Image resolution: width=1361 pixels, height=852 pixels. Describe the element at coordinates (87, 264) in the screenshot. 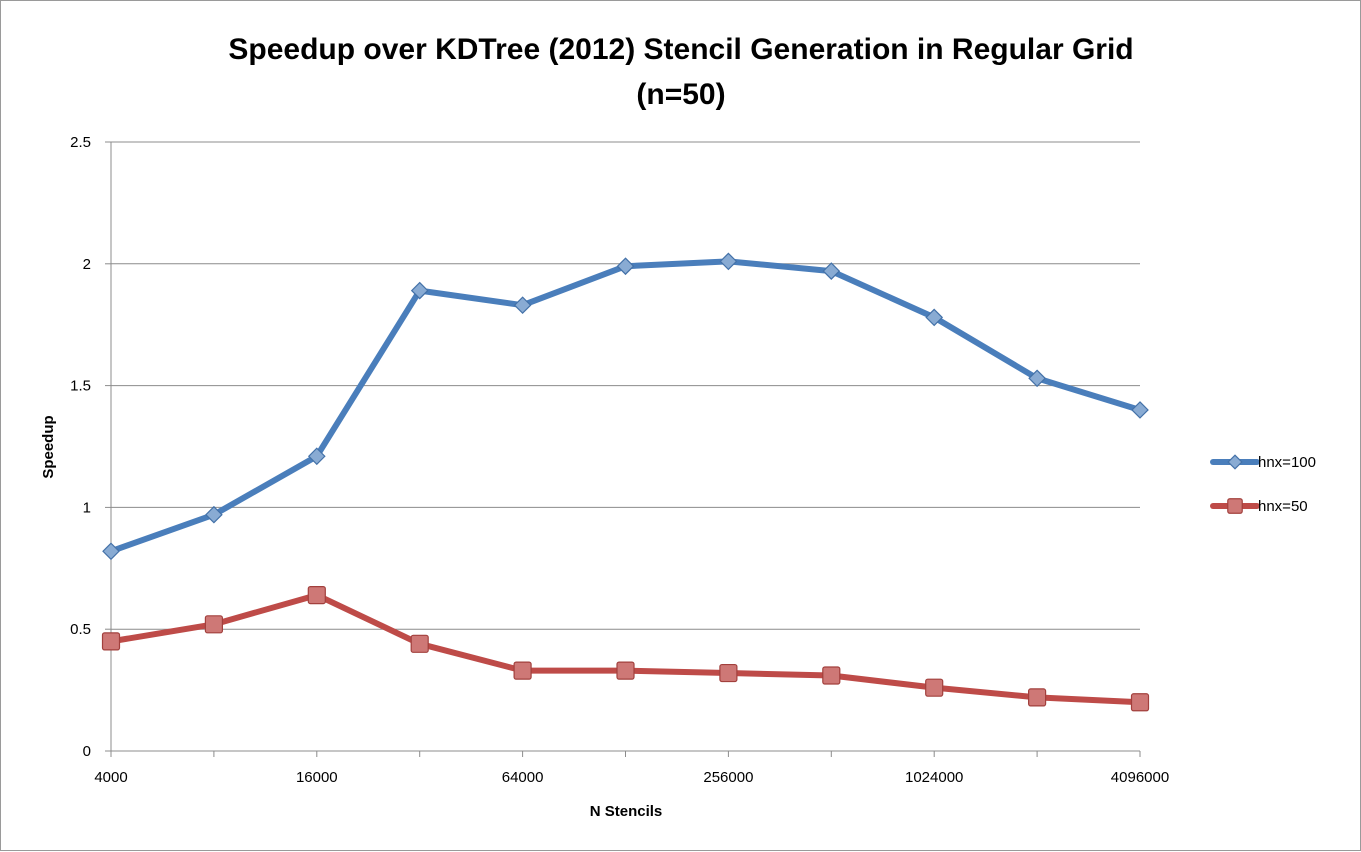

I see `y-tick-label: 2` at that location.